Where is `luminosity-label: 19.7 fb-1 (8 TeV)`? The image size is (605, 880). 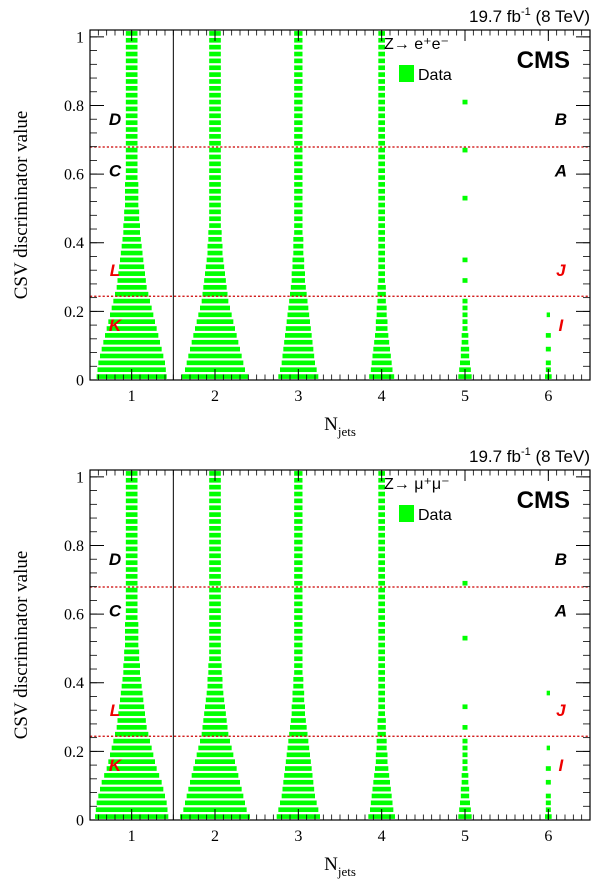
luminosity-label: 19.7 fb-1 (8 TeV) is located at coordinates (529, 456).